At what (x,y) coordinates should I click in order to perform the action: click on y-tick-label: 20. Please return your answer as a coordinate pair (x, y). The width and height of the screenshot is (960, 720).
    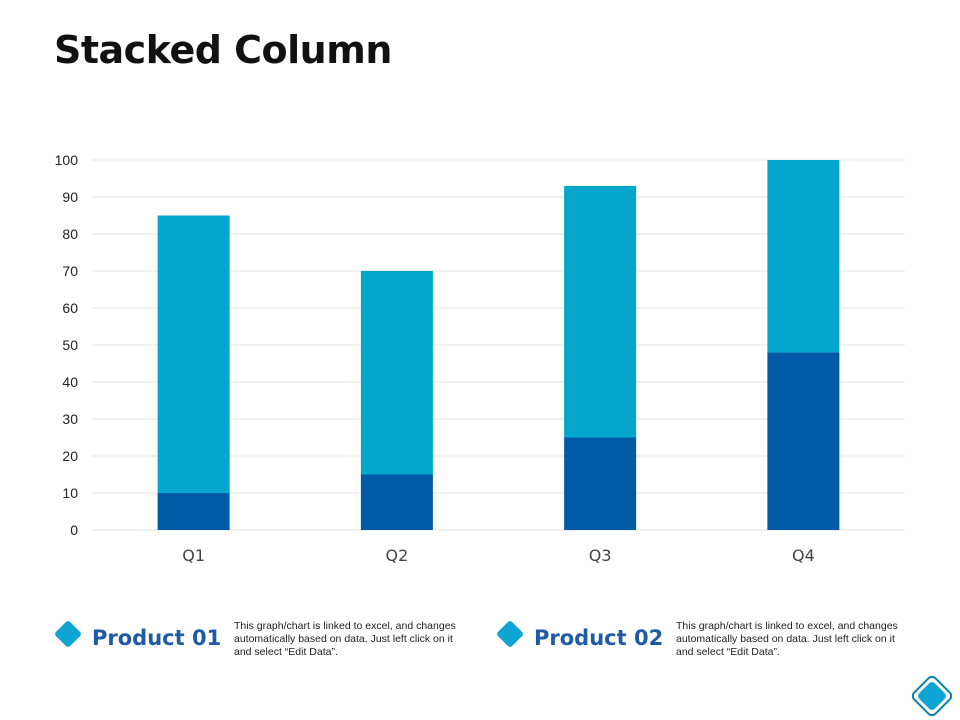
    Looking at the image, I should click on (70, 456).